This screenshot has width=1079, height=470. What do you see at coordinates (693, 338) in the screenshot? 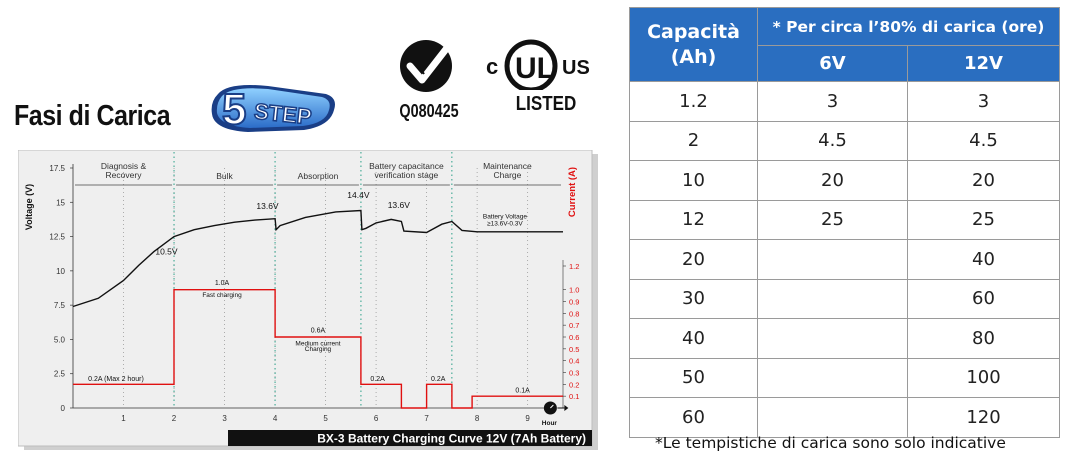
I see `capacity-cell: 40` at bounding box center [693, 338].